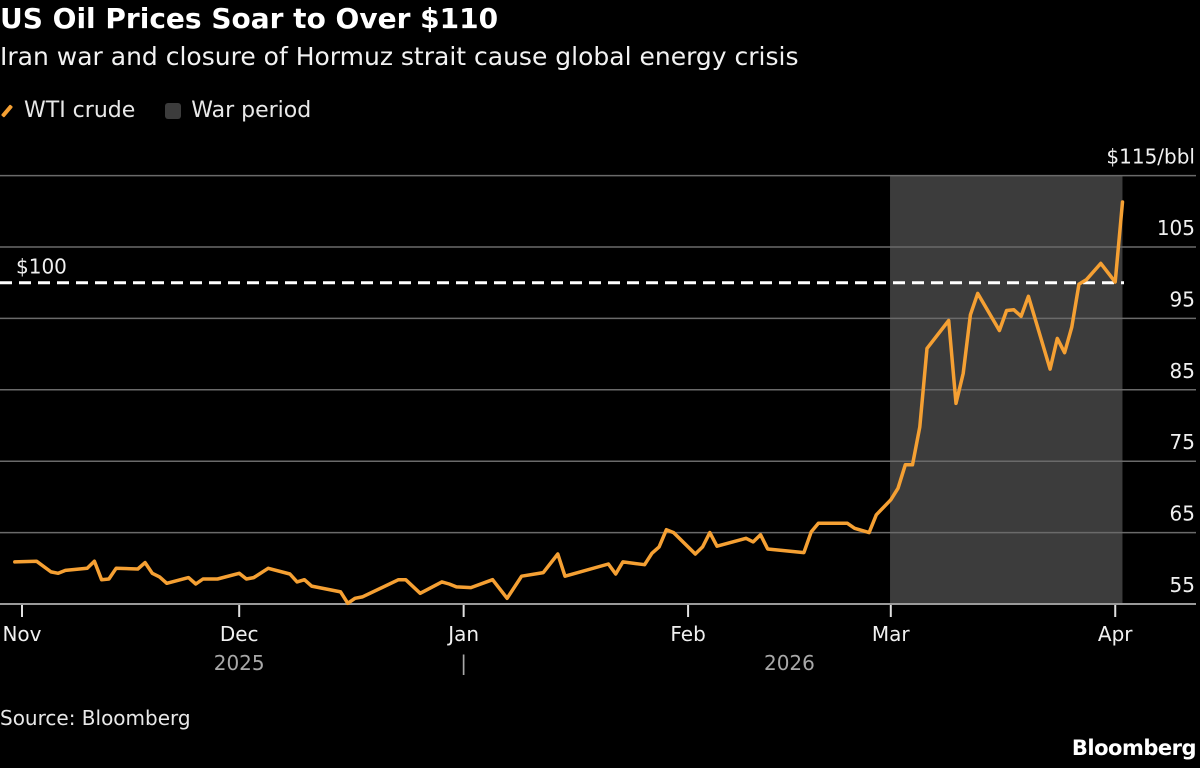 The height and width of the screenshot is (768, 1200). I want to click on legend-item-war-period: War period, so click(238, 110).